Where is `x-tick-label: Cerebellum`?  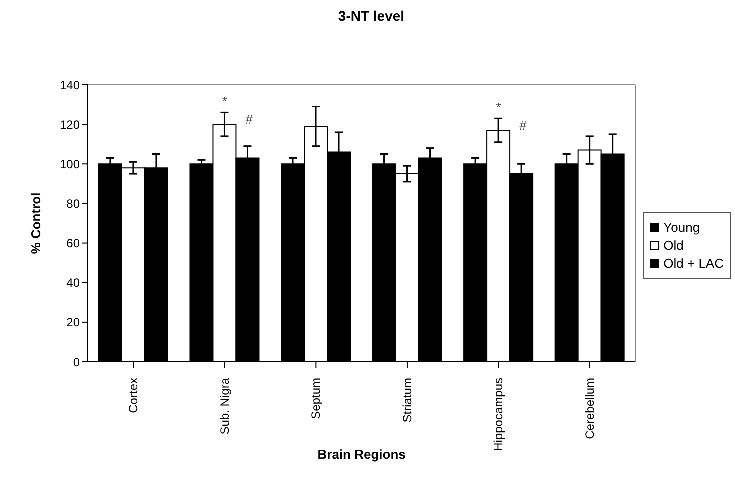 x-tick-label: Cerebellum is located at coordinates (590, 409).